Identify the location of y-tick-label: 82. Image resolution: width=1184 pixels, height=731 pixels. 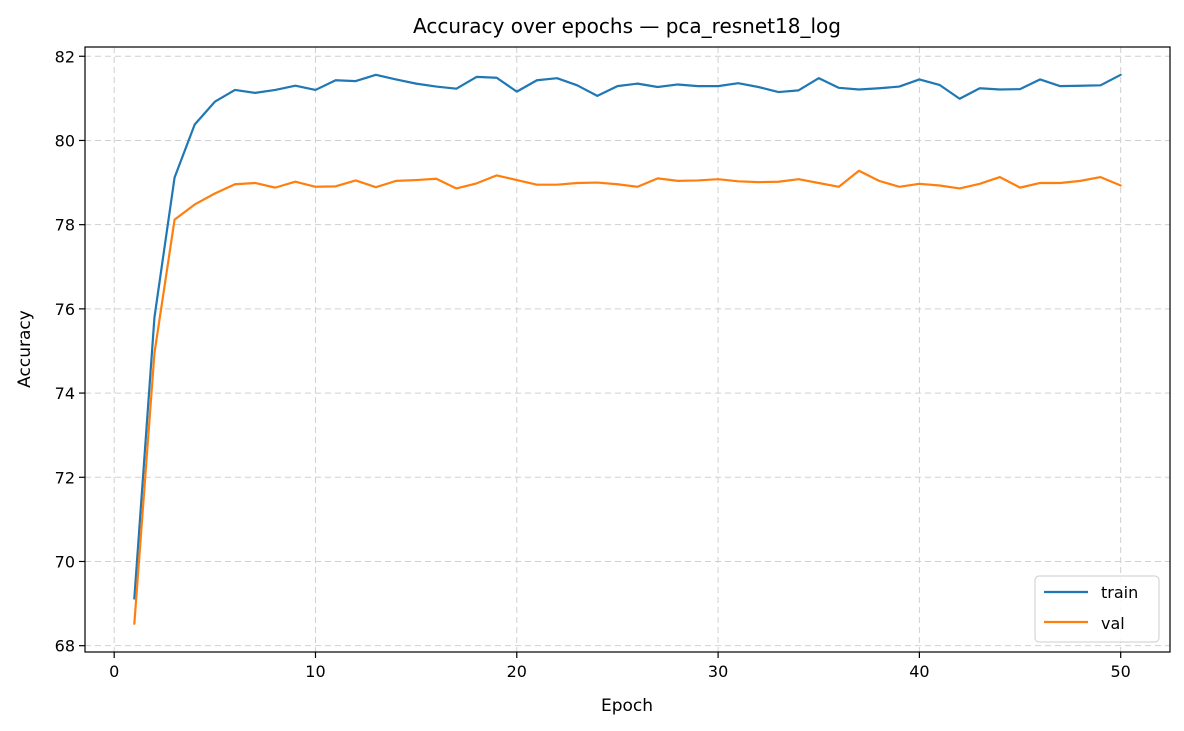
(65, 56).